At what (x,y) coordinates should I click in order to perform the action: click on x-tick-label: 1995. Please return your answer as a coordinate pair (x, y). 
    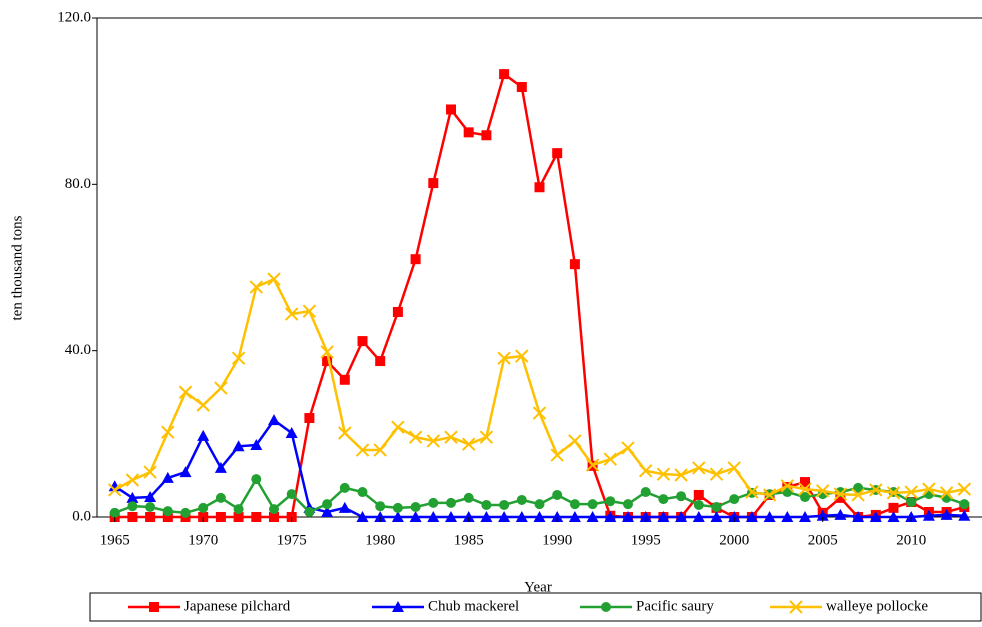
    Looking at the image, I should click on (646, 540).